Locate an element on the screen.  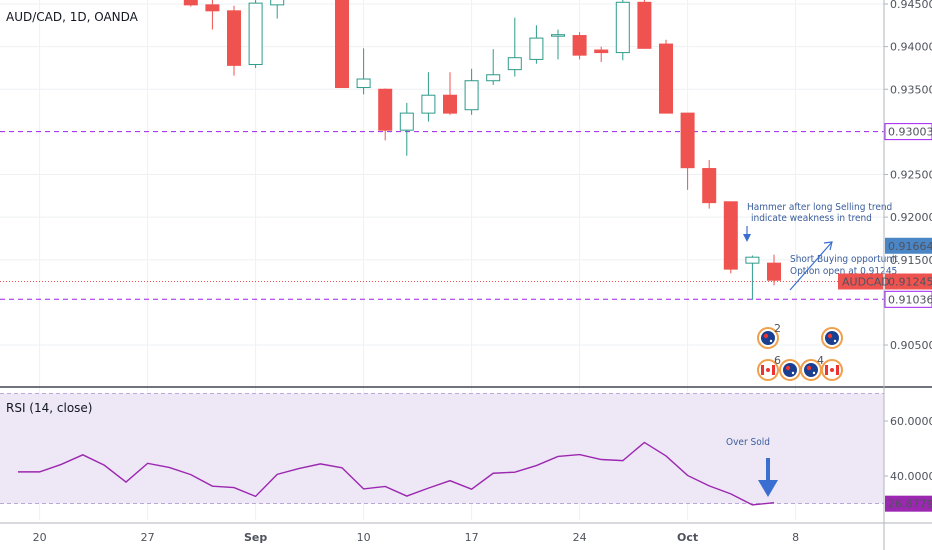
symbol-price-tag-text: AUDCAD is located at coordinates (866, 281).